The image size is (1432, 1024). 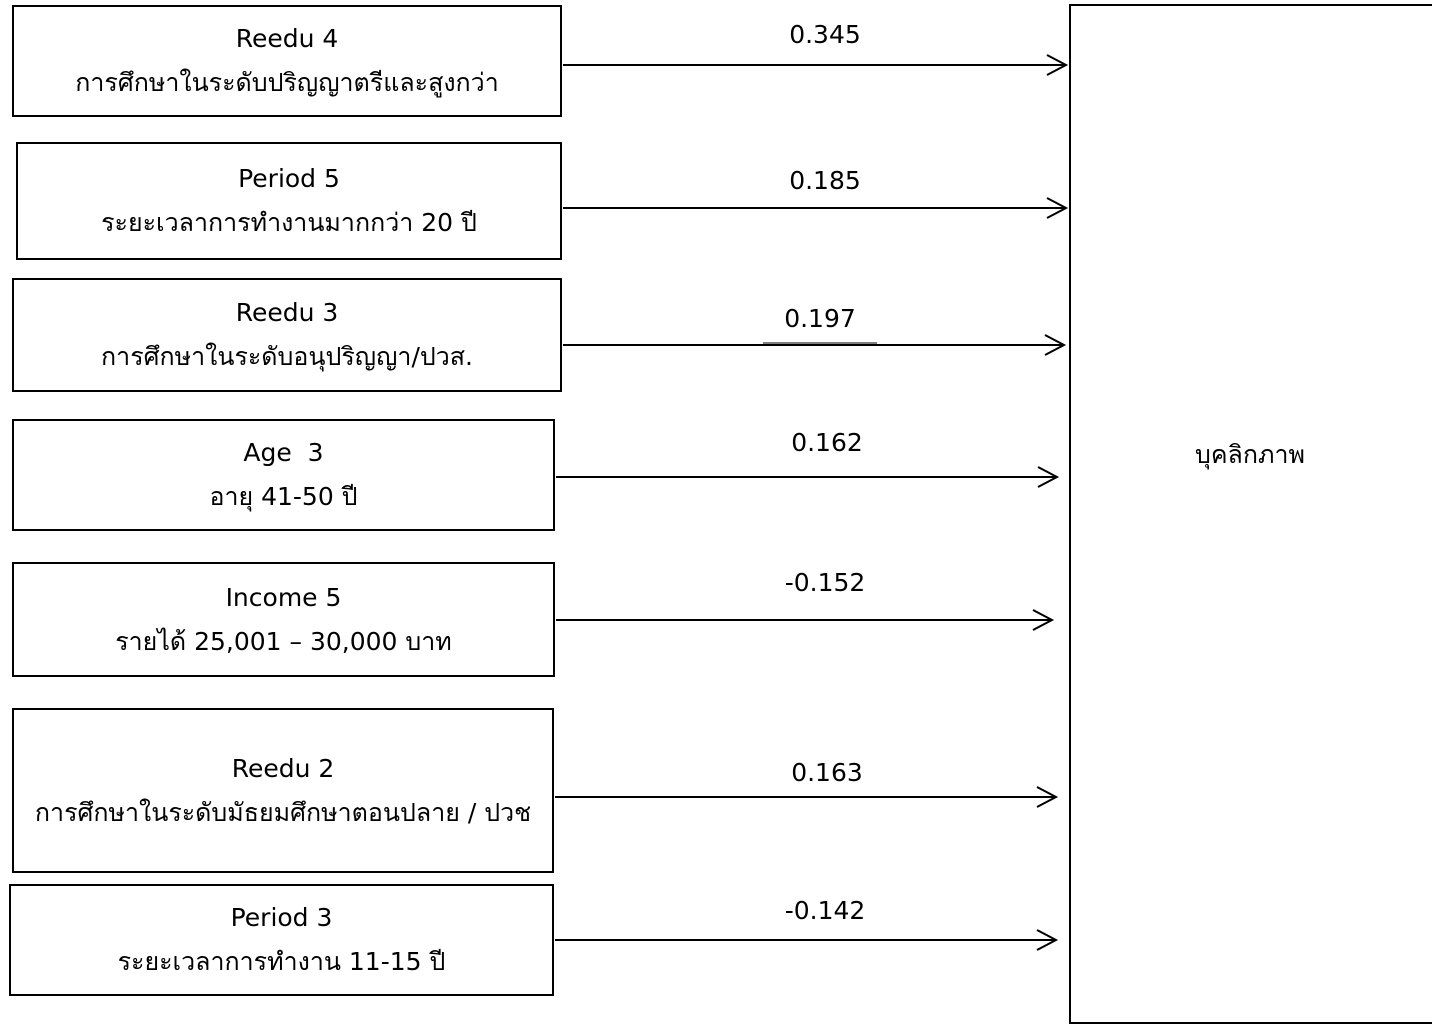 What do you see at coordinates (827, 772) in the screenshot?
I see `coefficient-label: 0.163` at bounding box center [827, 772].